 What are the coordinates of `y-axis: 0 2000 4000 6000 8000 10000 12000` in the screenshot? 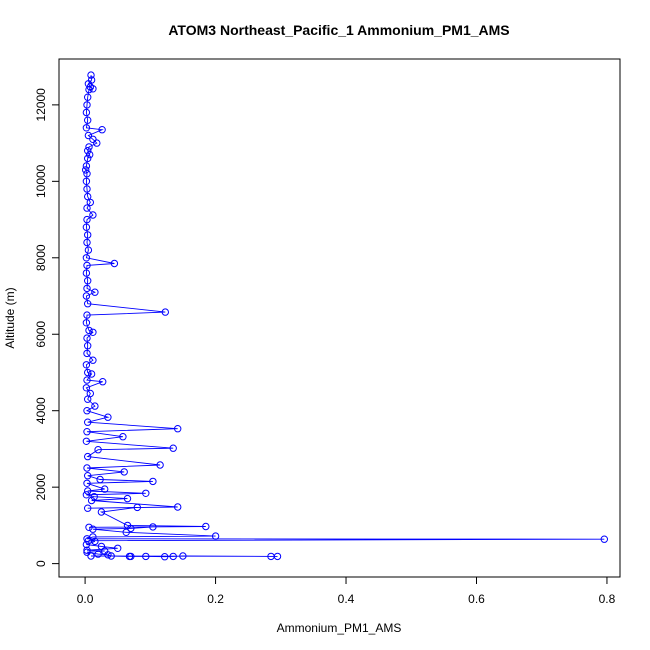 It's located at (47, 327).